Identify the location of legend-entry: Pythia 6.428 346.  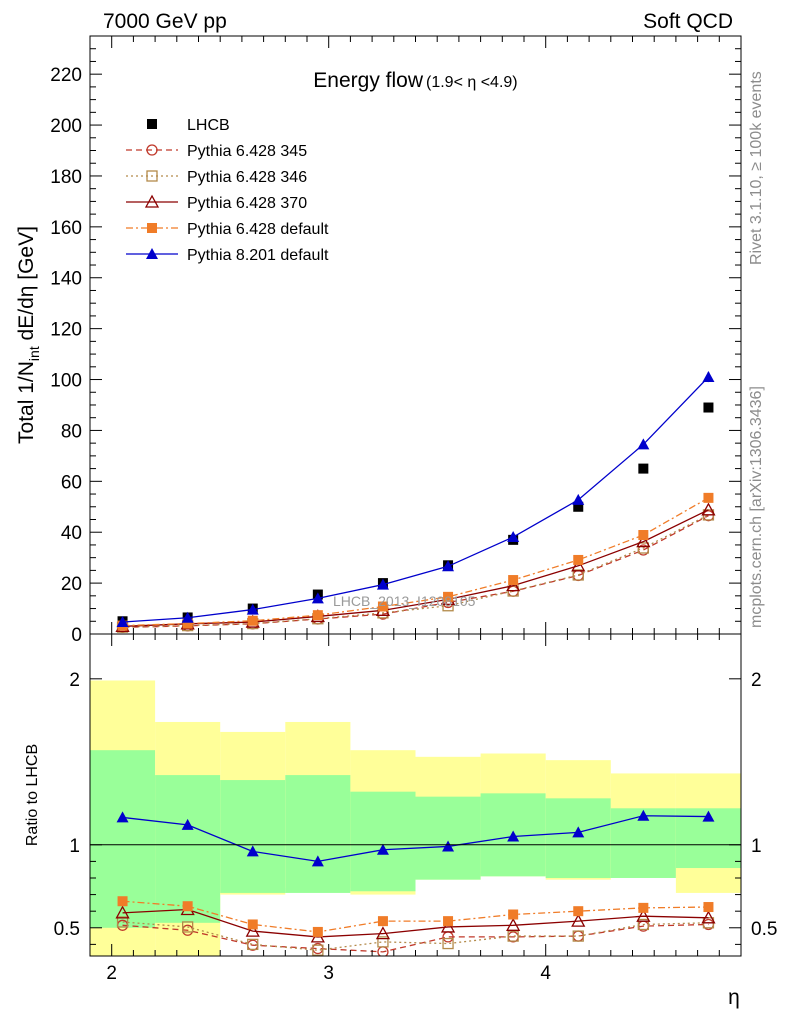
(216, 177).